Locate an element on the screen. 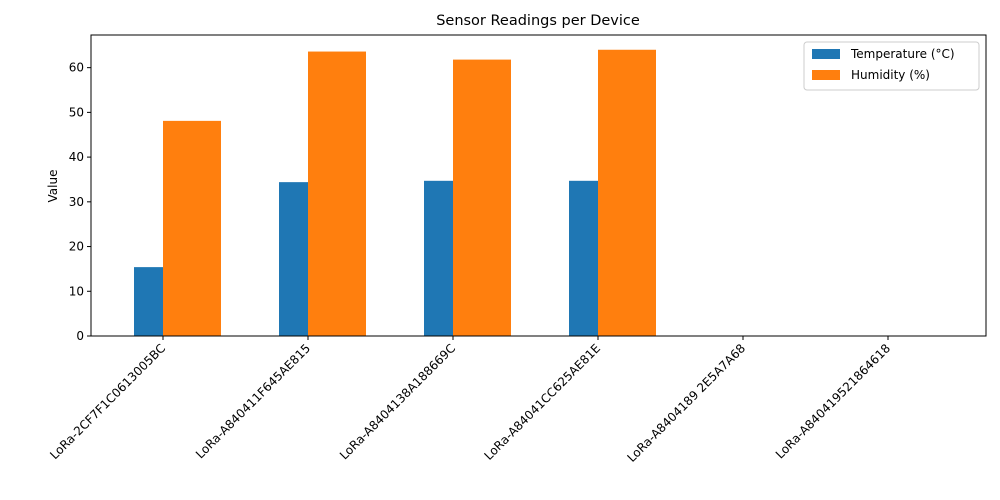  x-tick-label: LoRa-A840419521864618 is located at coordinates (833, 401).